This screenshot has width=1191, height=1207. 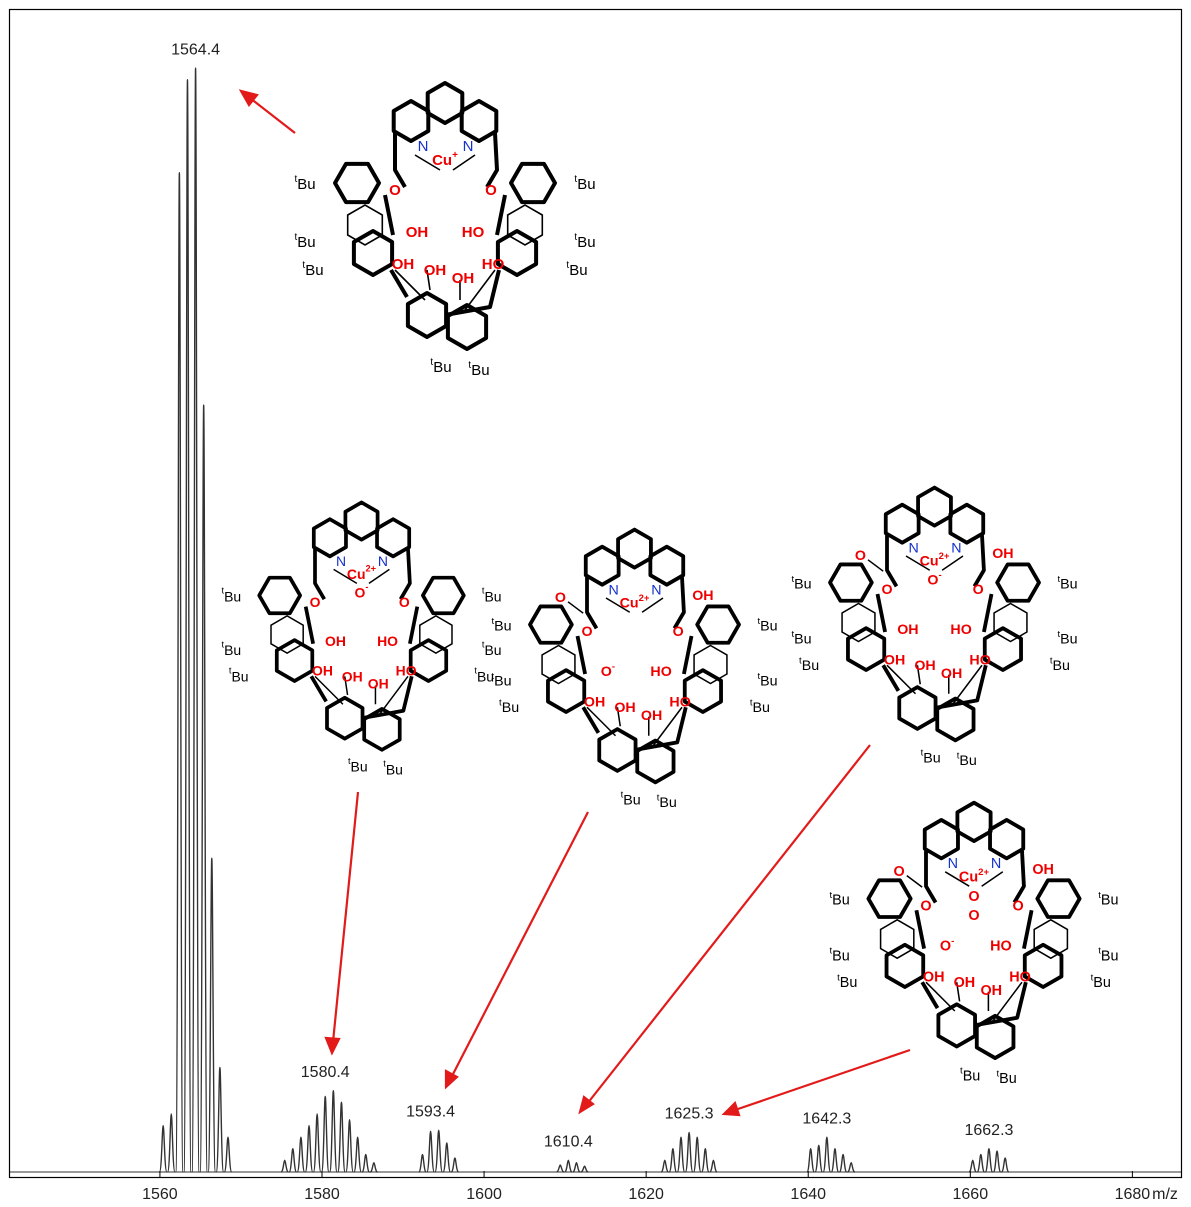 I want to click on arrow, so click(x=272, y=115).